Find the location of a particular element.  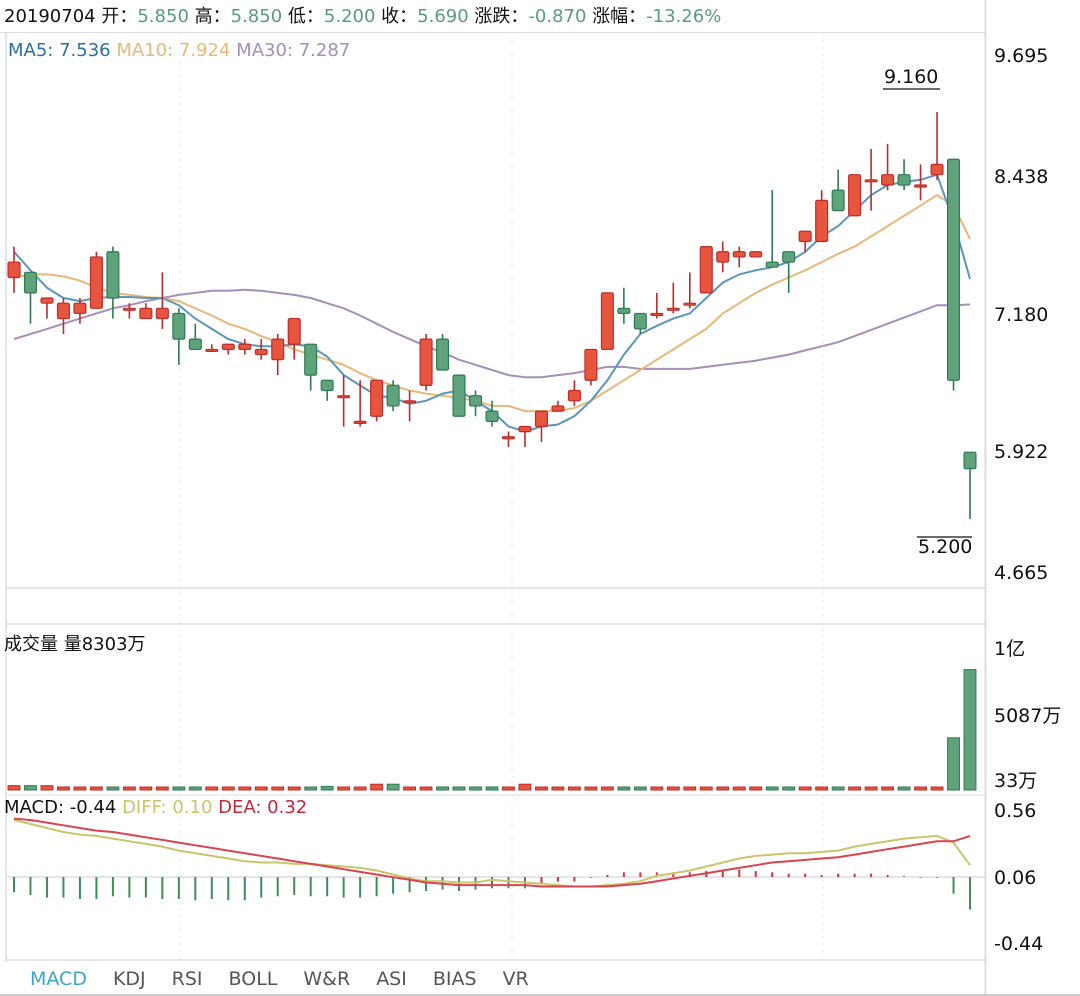

change-label: 涨跌： is located at coordinates (501, 16).